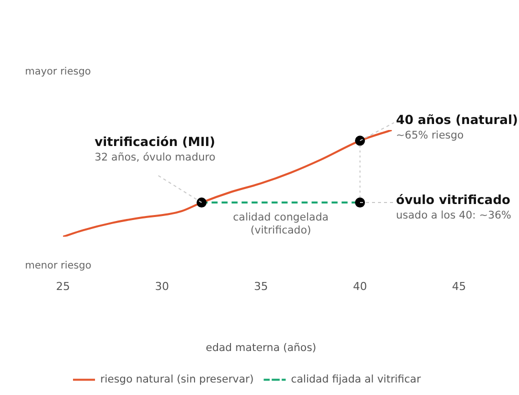  I want to click on x-tick-label: 45, so click(459, 287).